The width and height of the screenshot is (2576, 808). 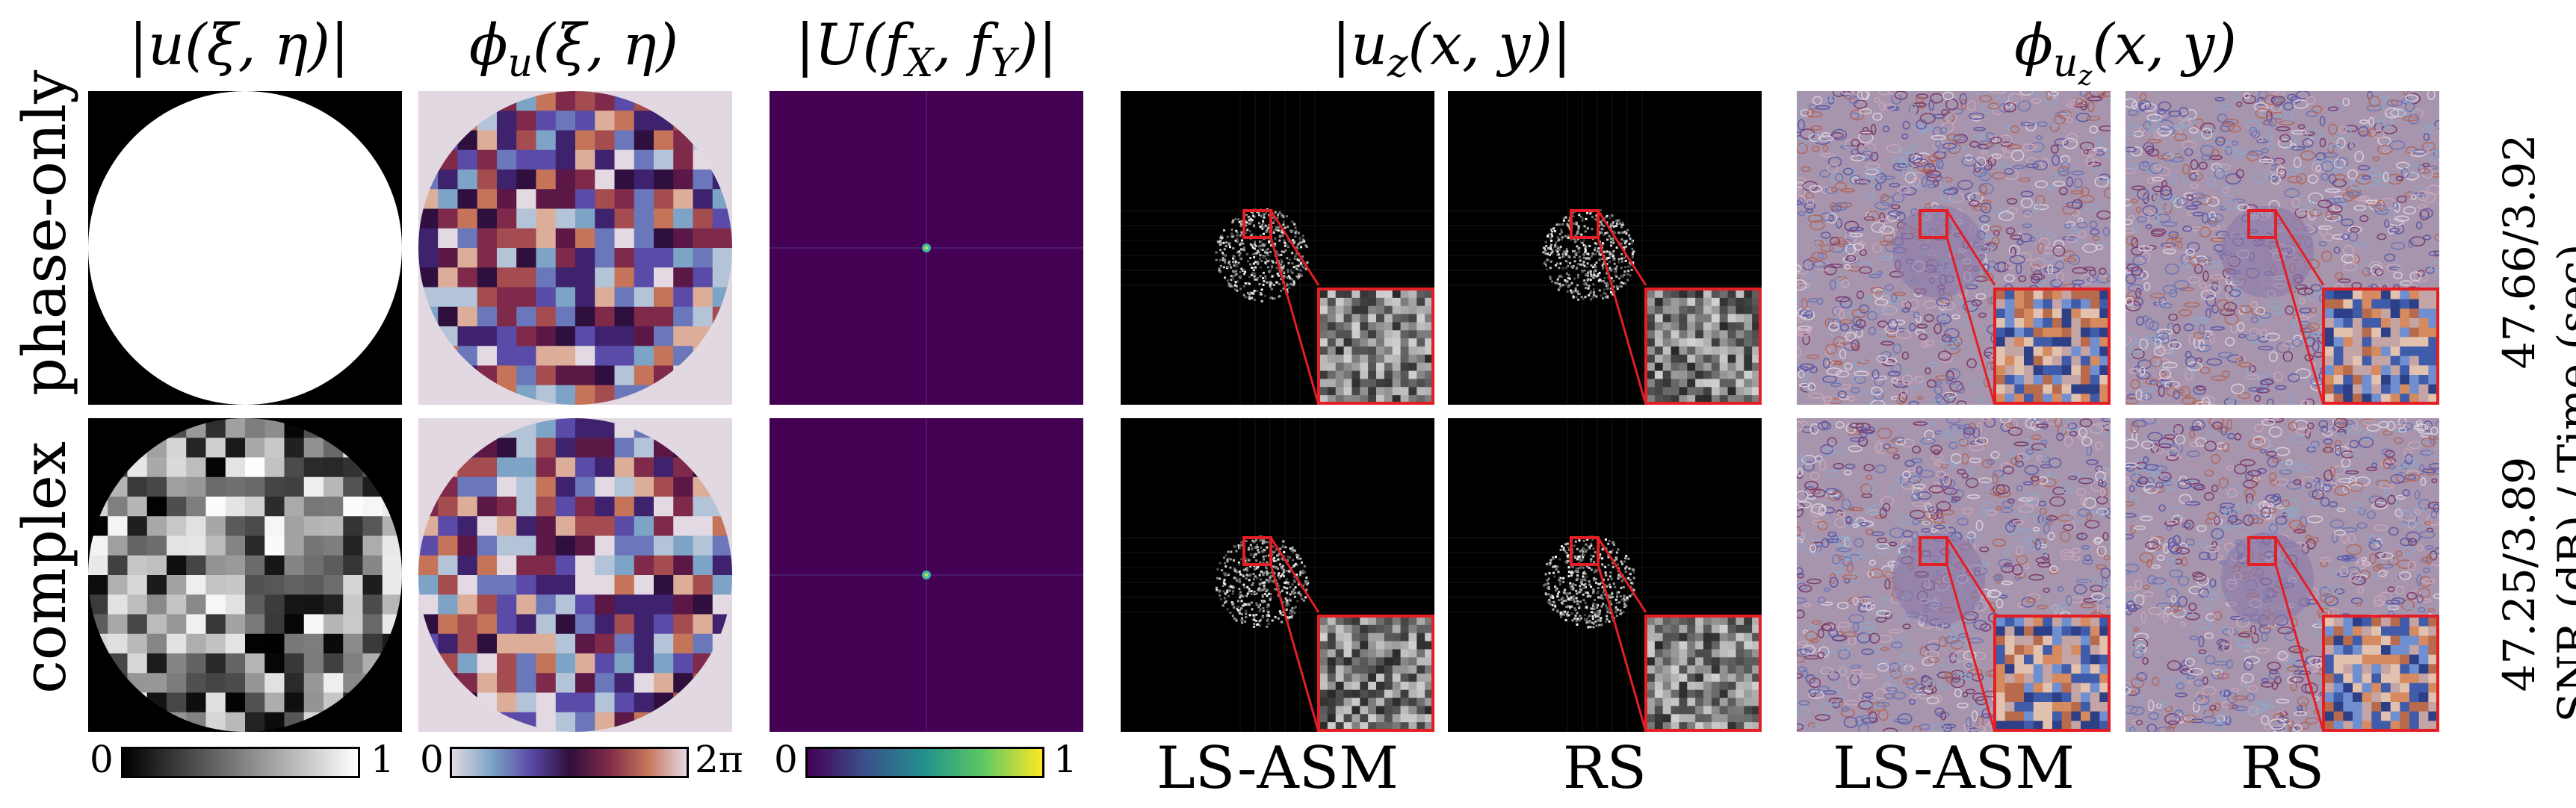 What do you see at coordinates (1277, 768) in the screenshot?
I see `label-lsasm-amp: LS-ASM` at bounding box center [1277, 768].